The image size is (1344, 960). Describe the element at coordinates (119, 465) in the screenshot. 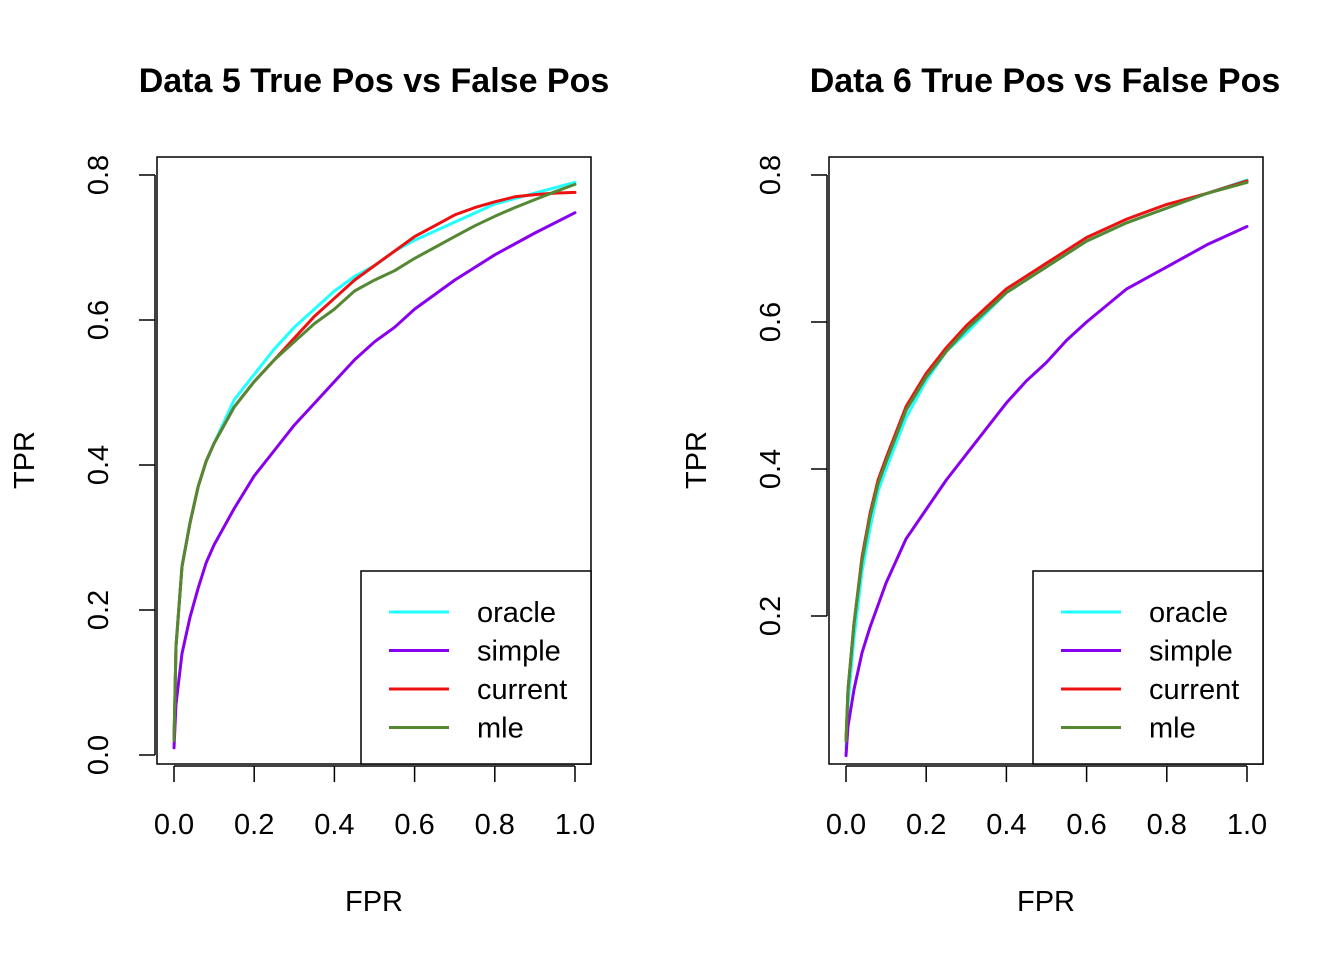

I see `y-axis: 0.0 0.2 0.4 0.6 0.8` at that location.